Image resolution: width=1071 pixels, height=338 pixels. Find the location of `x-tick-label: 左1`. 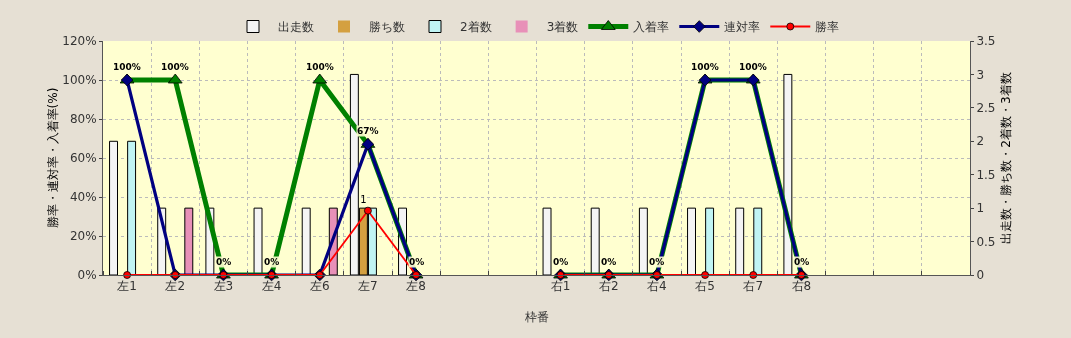

x-tick-label: 左1 is located at coordinates (127, 286).